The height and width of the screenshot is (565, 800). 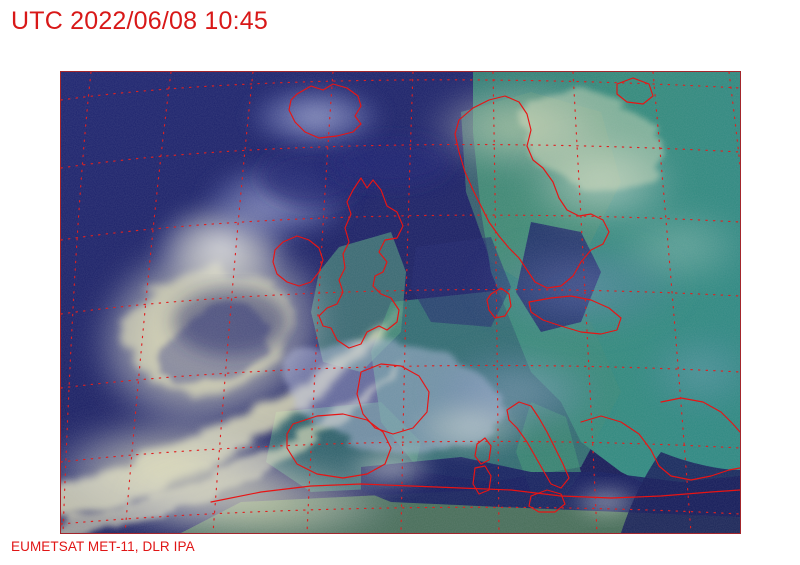 I want to click on page-title: UTC 2022/06/08 10:45, so click(x=139, y=21).